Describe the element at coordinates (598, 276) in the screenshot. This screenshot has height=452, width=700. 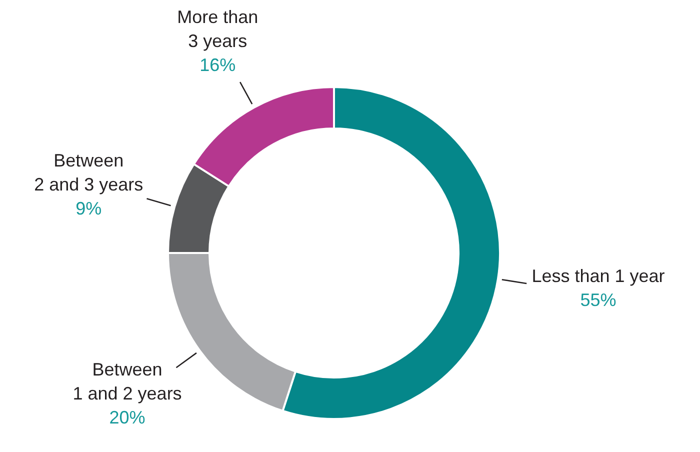
I see `slice-label: Less than 1 year` at that location.